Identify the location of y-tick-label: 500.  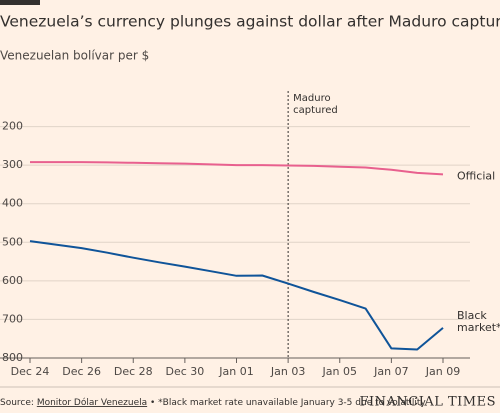
(12, 241).